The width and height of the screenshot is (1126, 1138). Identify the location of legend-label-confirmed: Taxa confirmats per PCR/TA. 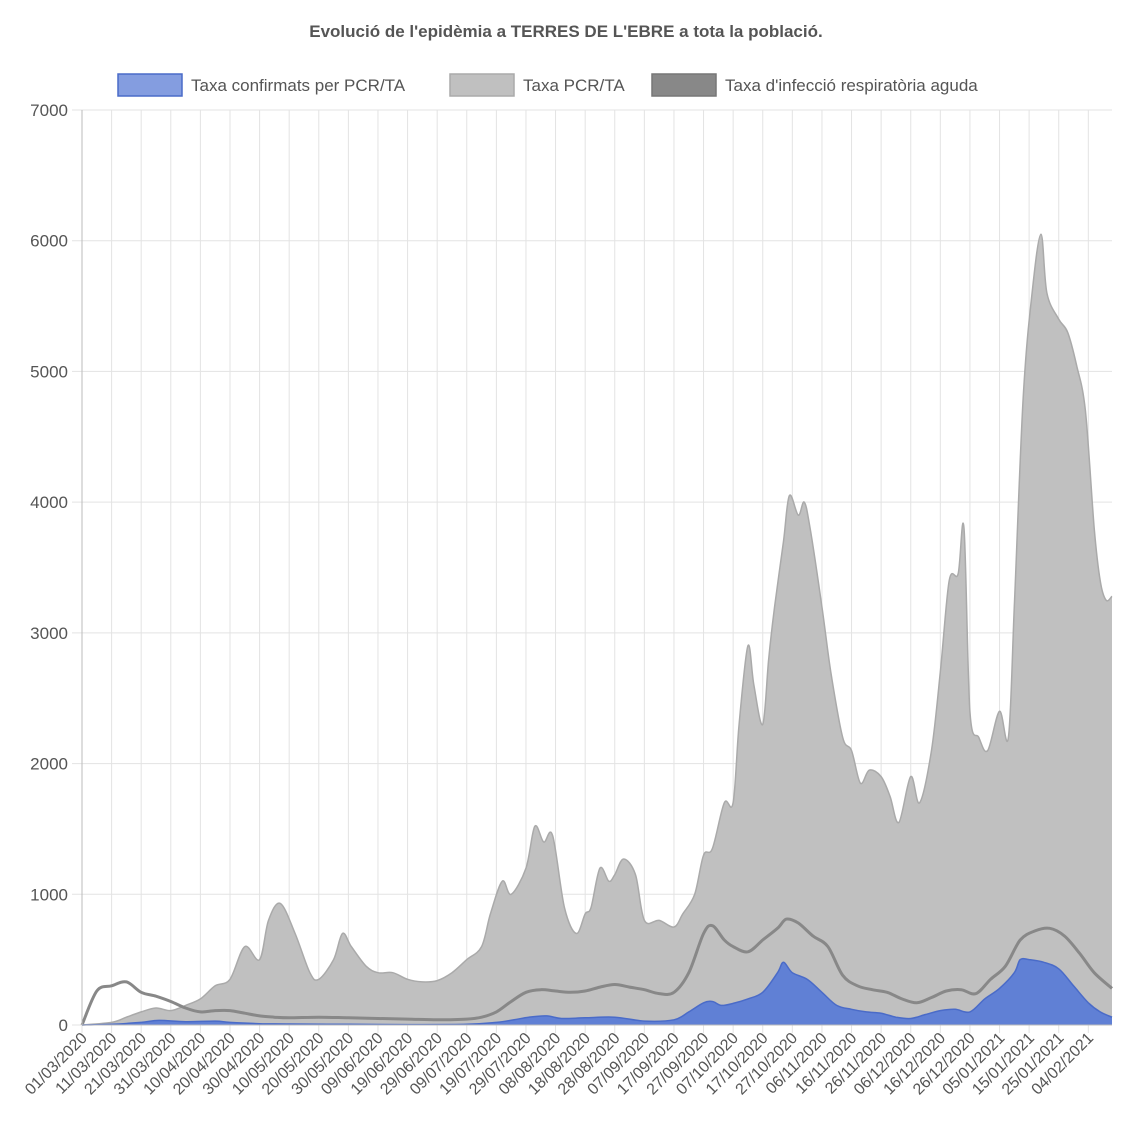
(298, 85).